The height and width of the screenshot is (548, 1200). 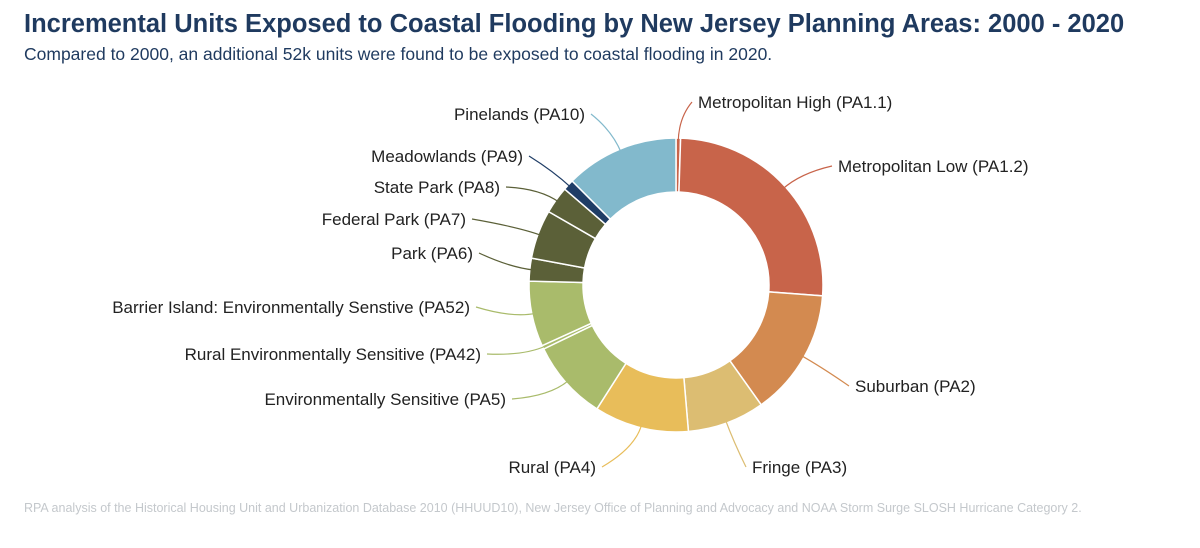 I want to click on slice-label-4: Fringe (PA3), so click(x=799, y=467).